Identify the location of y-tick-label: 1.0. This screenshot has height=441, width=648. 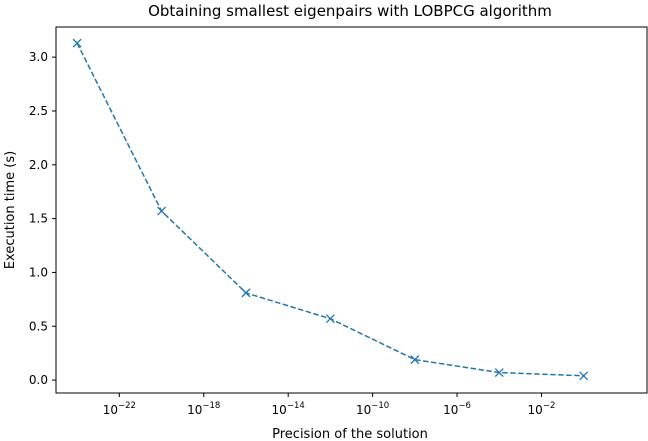
(38, 272).